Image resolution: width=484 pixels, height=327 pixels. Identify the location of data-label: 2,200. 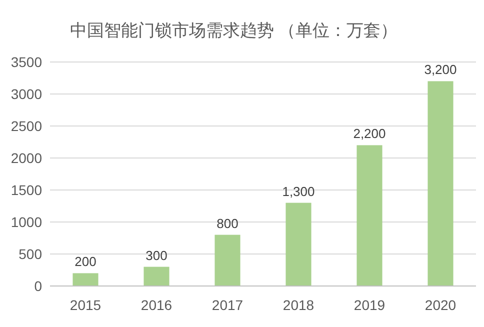
(369, 134).